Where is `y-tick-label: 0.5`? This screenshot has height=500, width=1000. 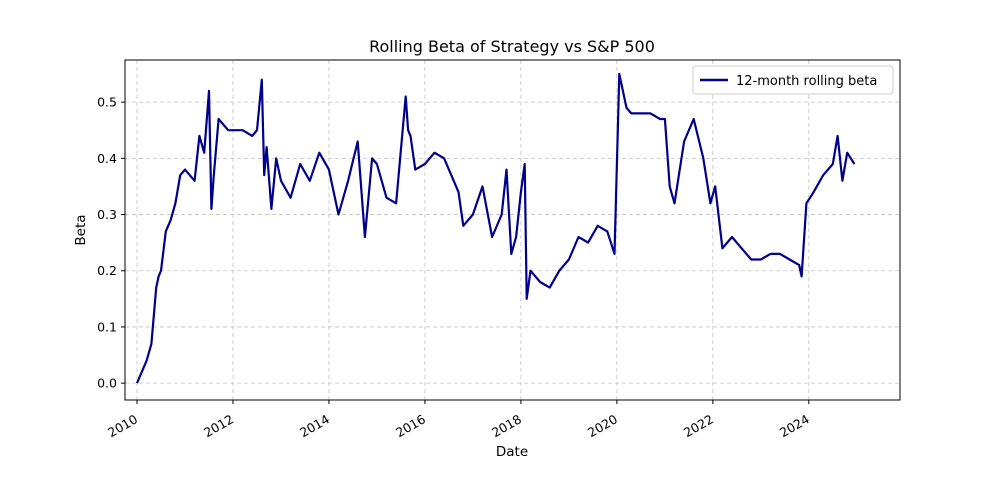
y-tick-label: 0.5 is located at coordinates (107, 102).